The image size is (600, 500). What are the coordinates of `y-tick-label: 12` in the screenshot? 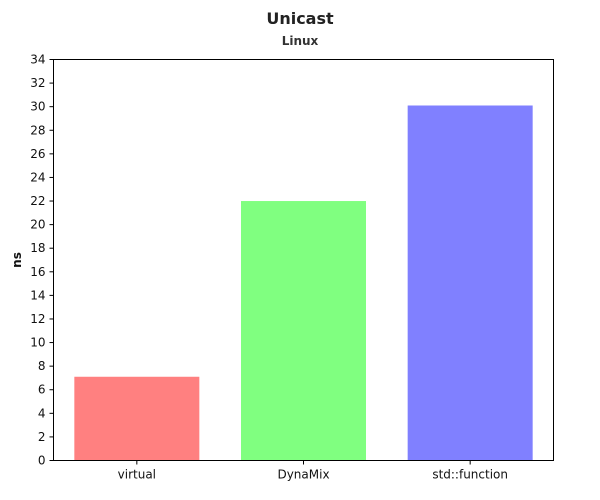 It's located at (37, 319).